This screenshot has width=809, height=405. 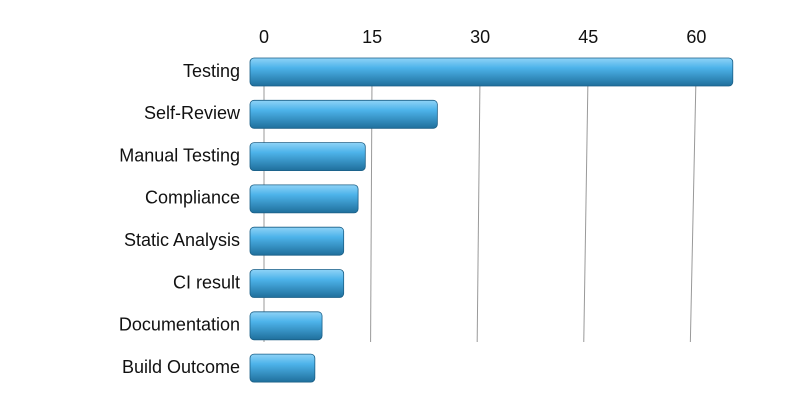 What do you see at coordinates (192, 198) in the screenshot?
I see `y-tick-label: Compliance` at bounding box center [192, 198].